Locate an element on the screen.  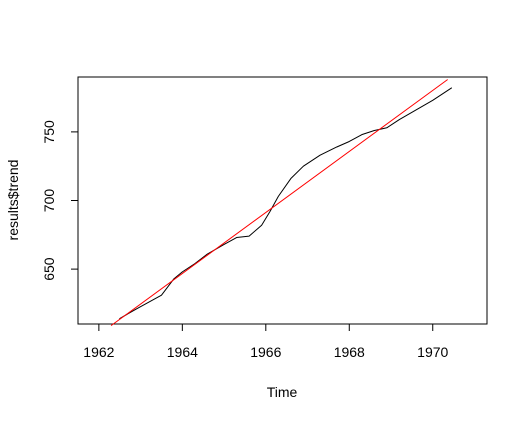
y-tick-label: 700 is located at coordinates (49, 201).